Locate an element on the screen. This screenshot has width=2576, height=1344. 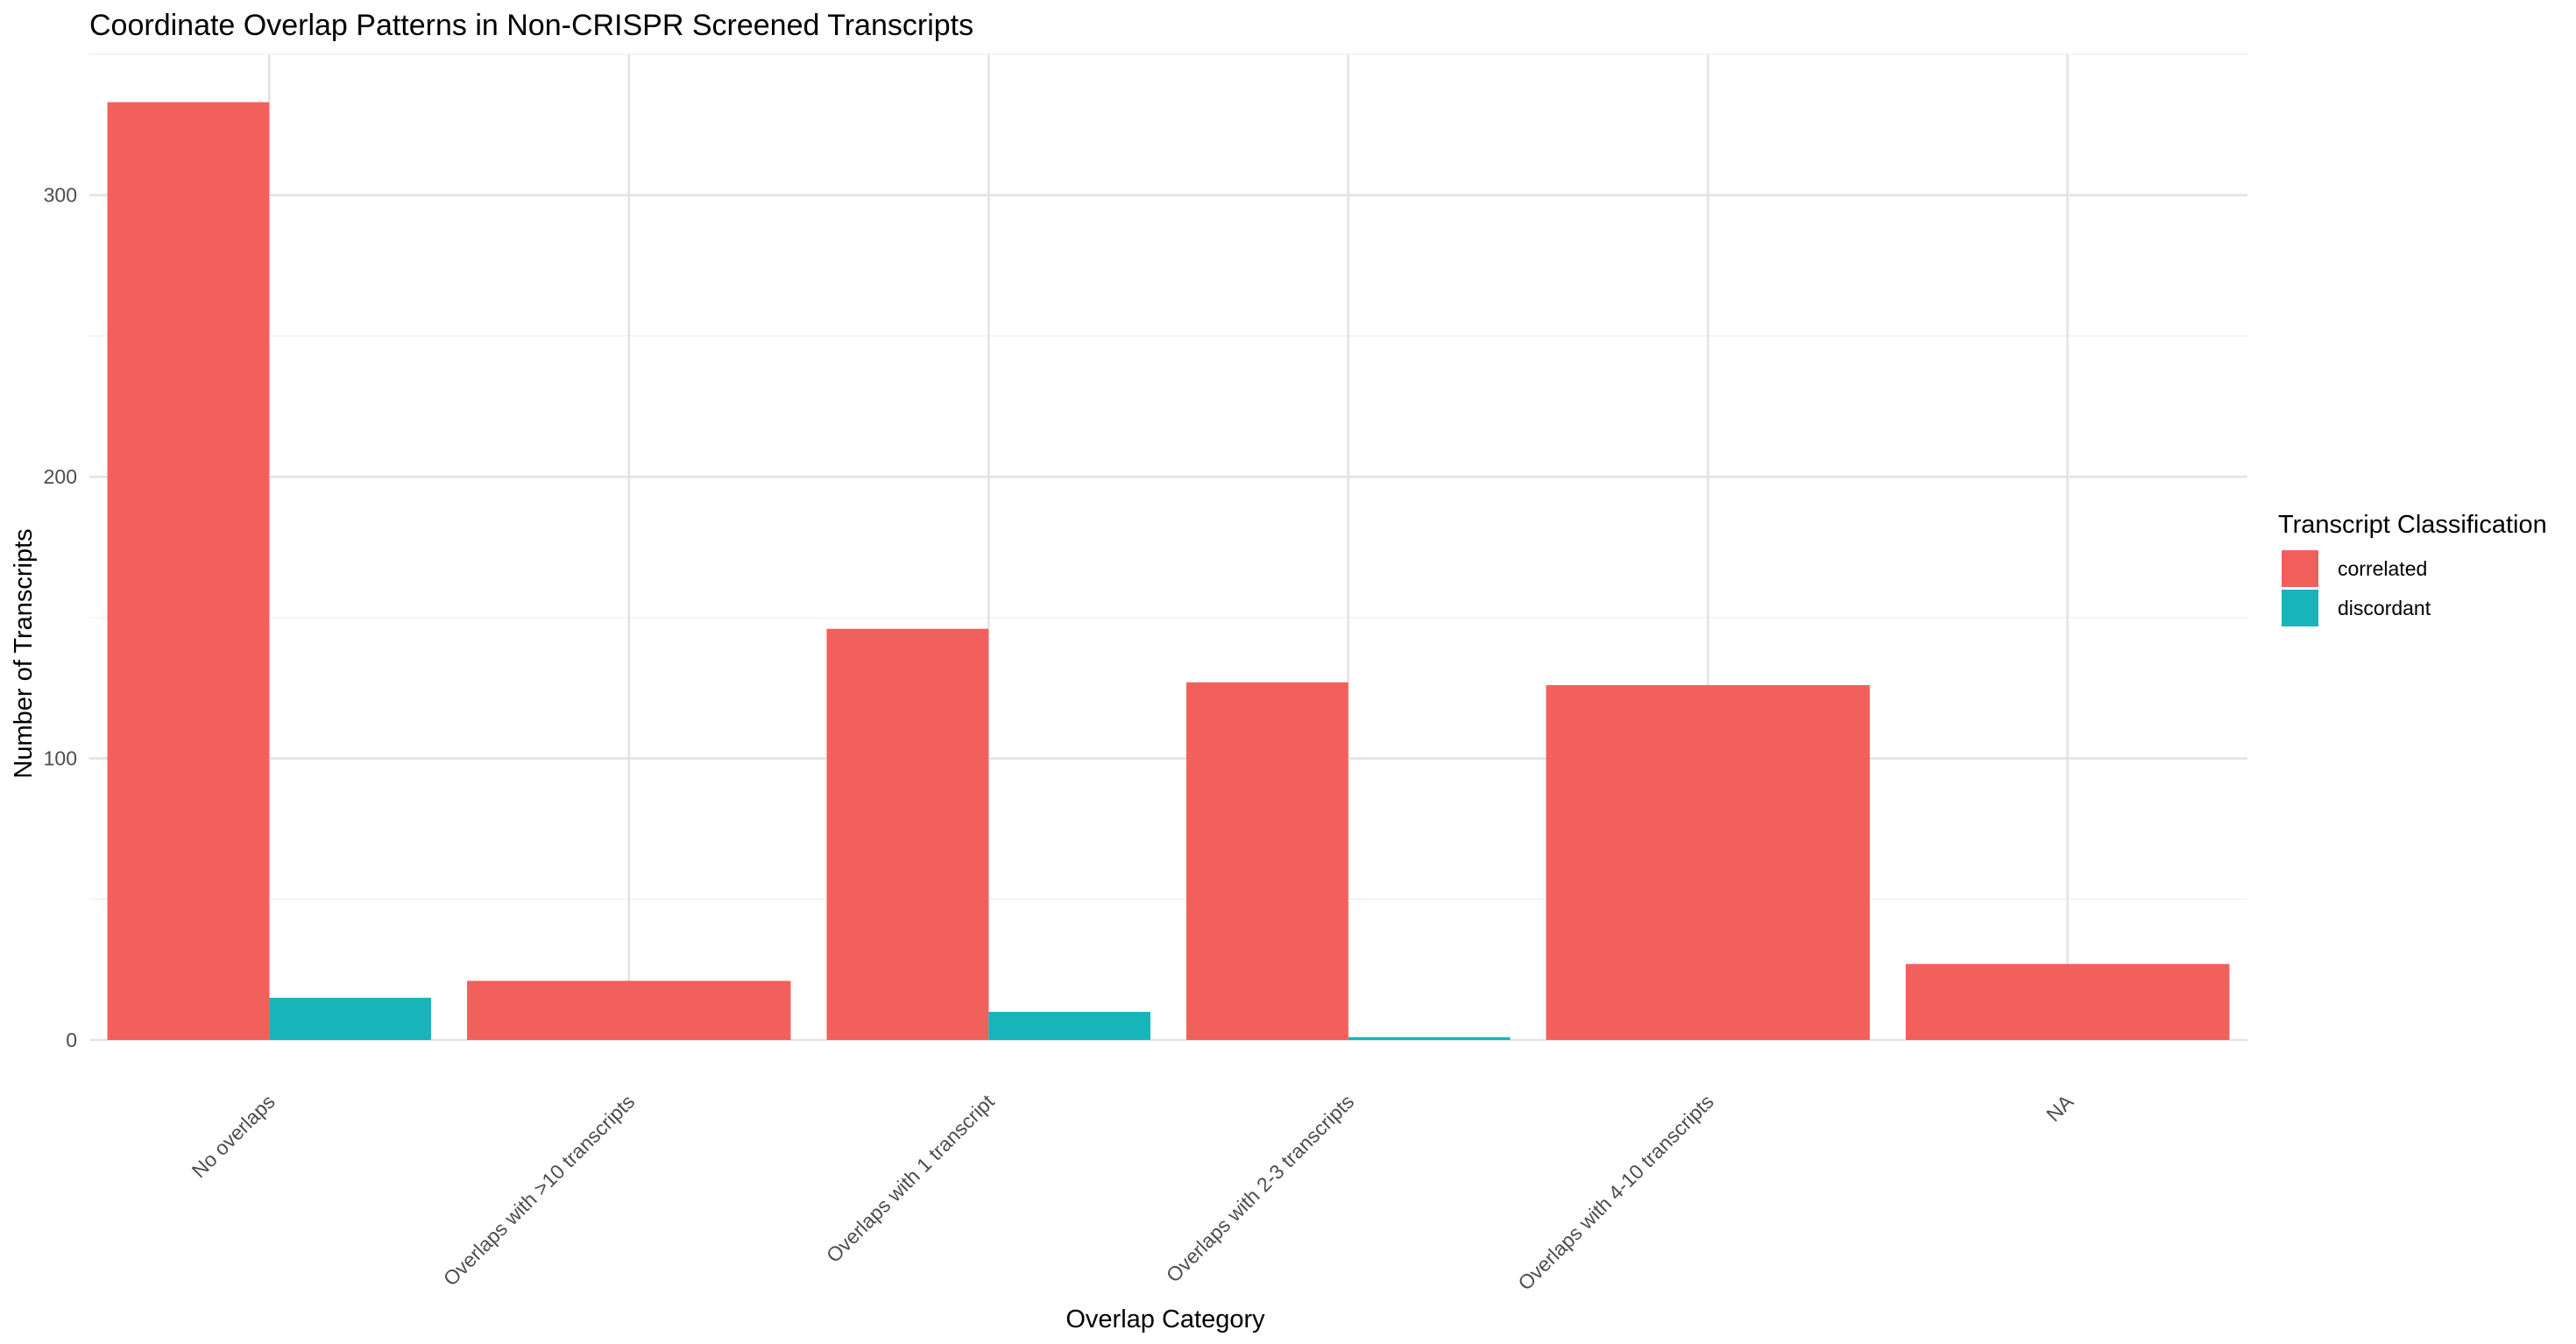
x-tick-label: No overlaps is located at coordinates (234, 1136).